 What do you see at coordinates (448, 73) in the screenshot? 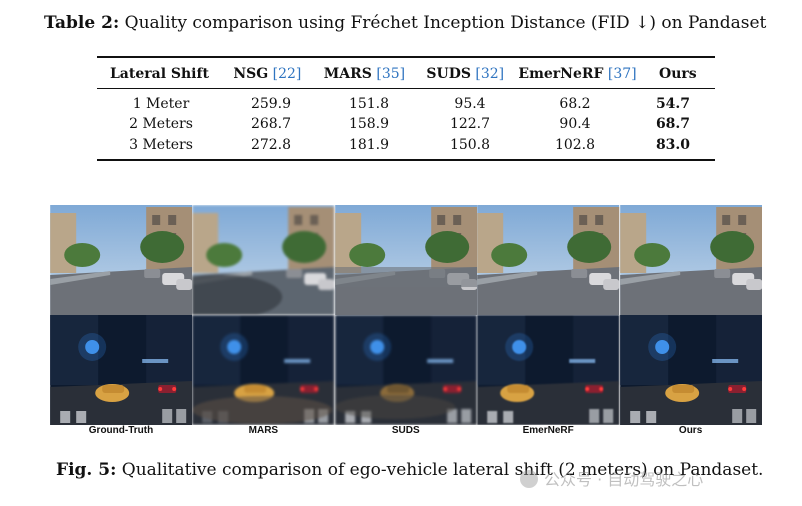
I see `column-header-name: SUDS` at bounding box center [448, 73].